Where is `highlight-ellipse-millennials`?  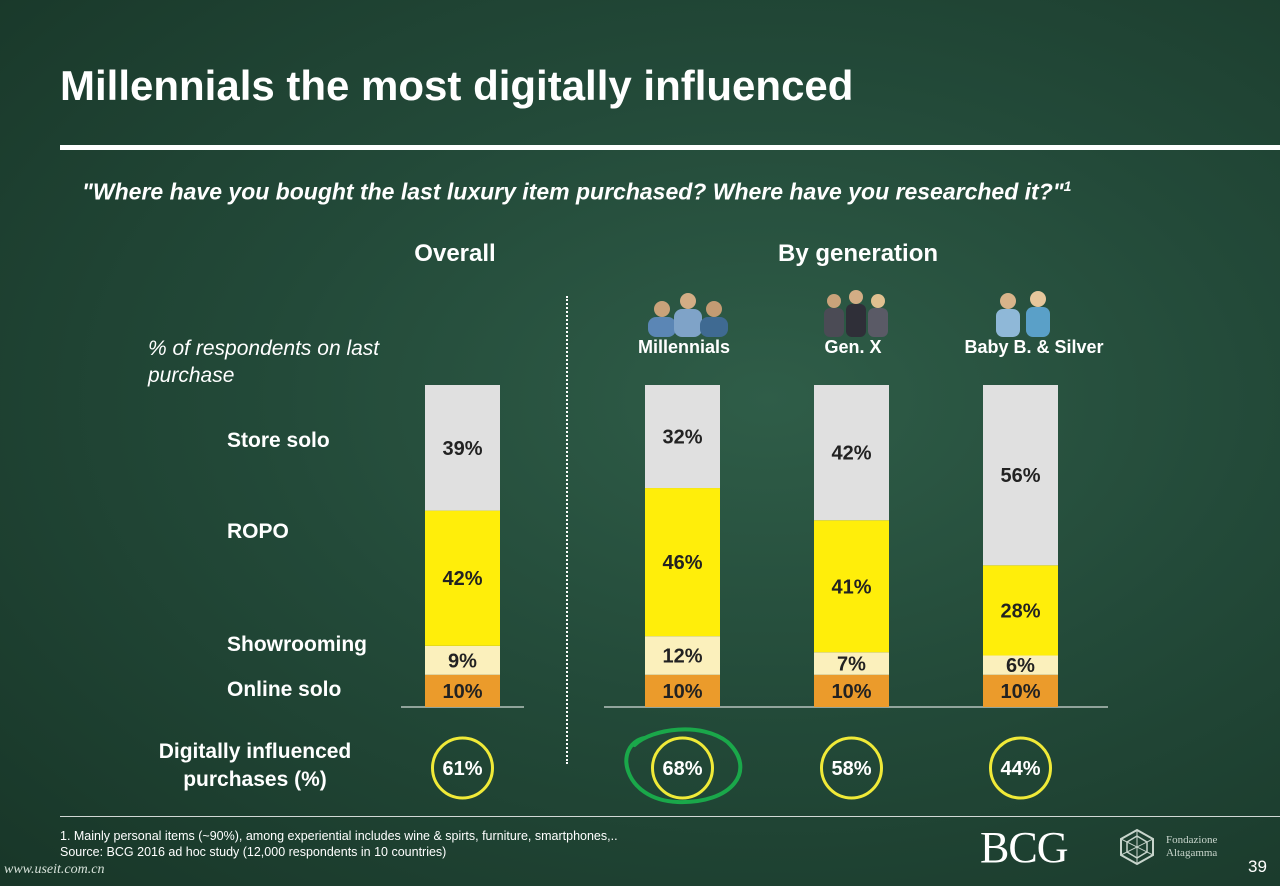
highlight-ellipse-millennials is located at coordinates (683, 766).